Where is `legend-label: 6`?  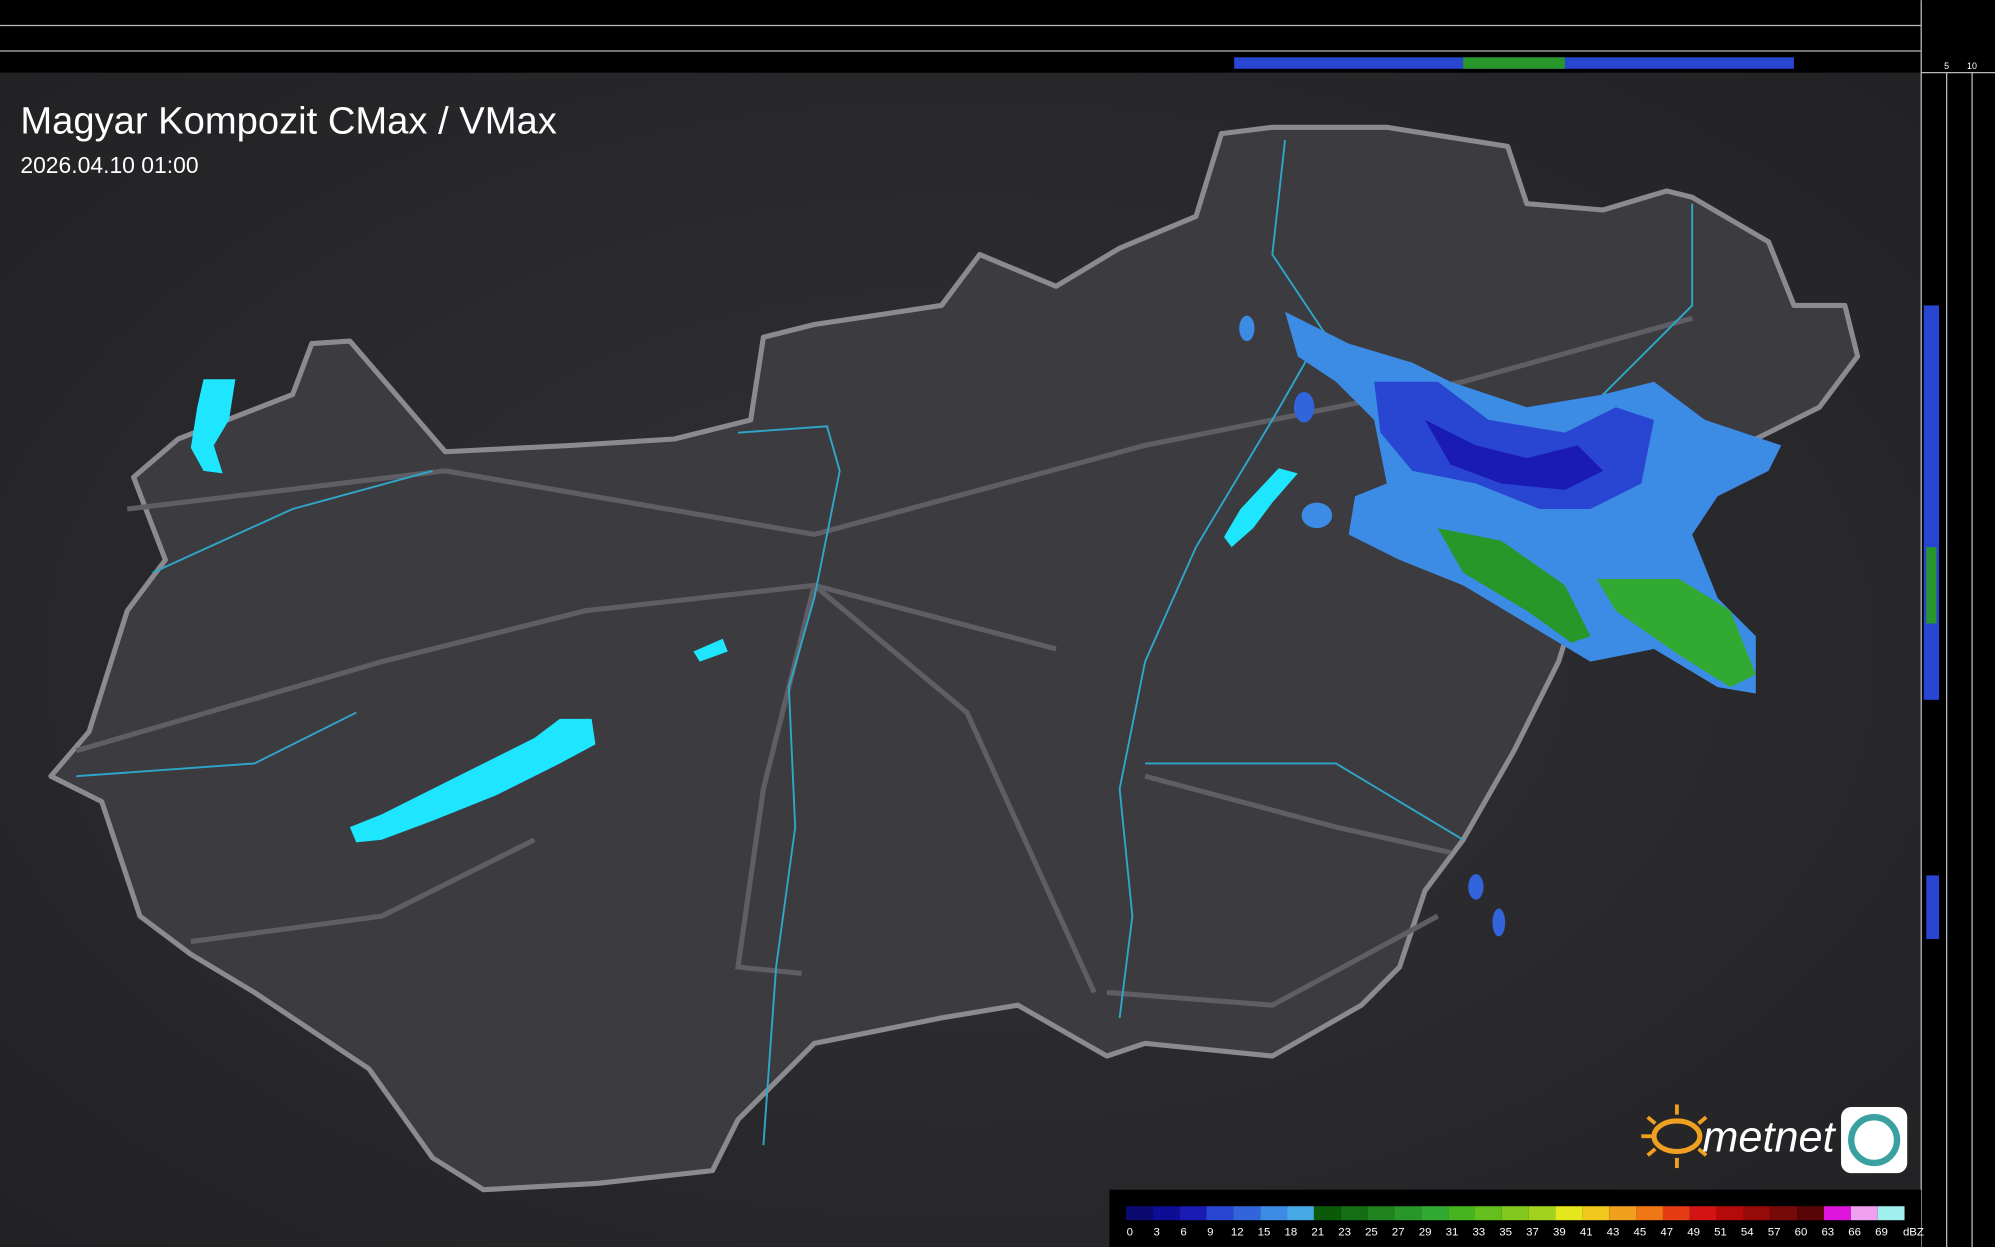 legend-label: 6 is located at coordinates (1183, 1232).